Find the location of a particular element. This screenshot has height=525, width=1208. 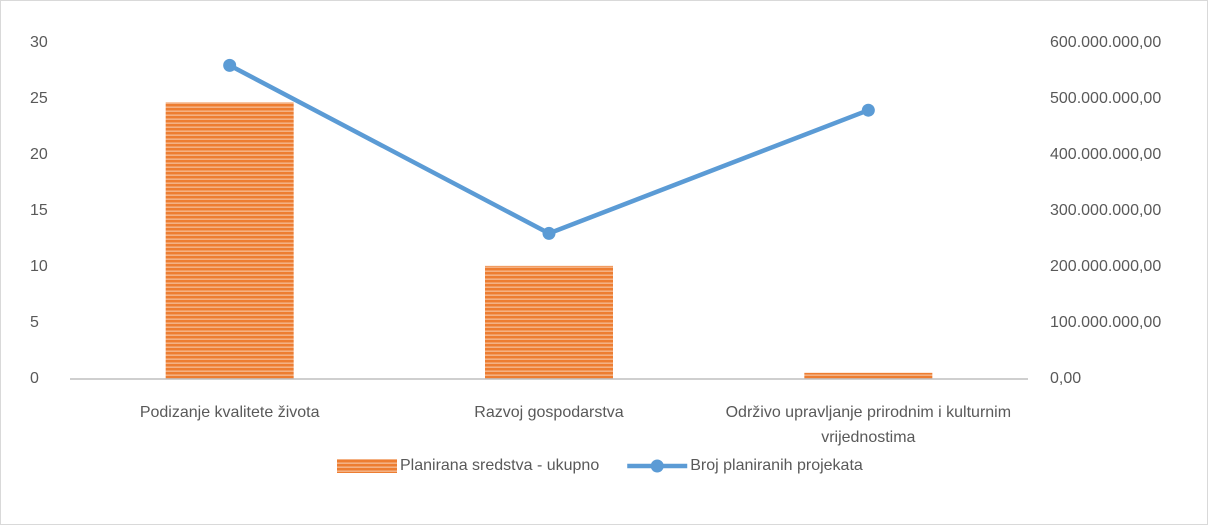

y2-tick-label: 300.000.000,00 is located at coordinates (1105, 210).